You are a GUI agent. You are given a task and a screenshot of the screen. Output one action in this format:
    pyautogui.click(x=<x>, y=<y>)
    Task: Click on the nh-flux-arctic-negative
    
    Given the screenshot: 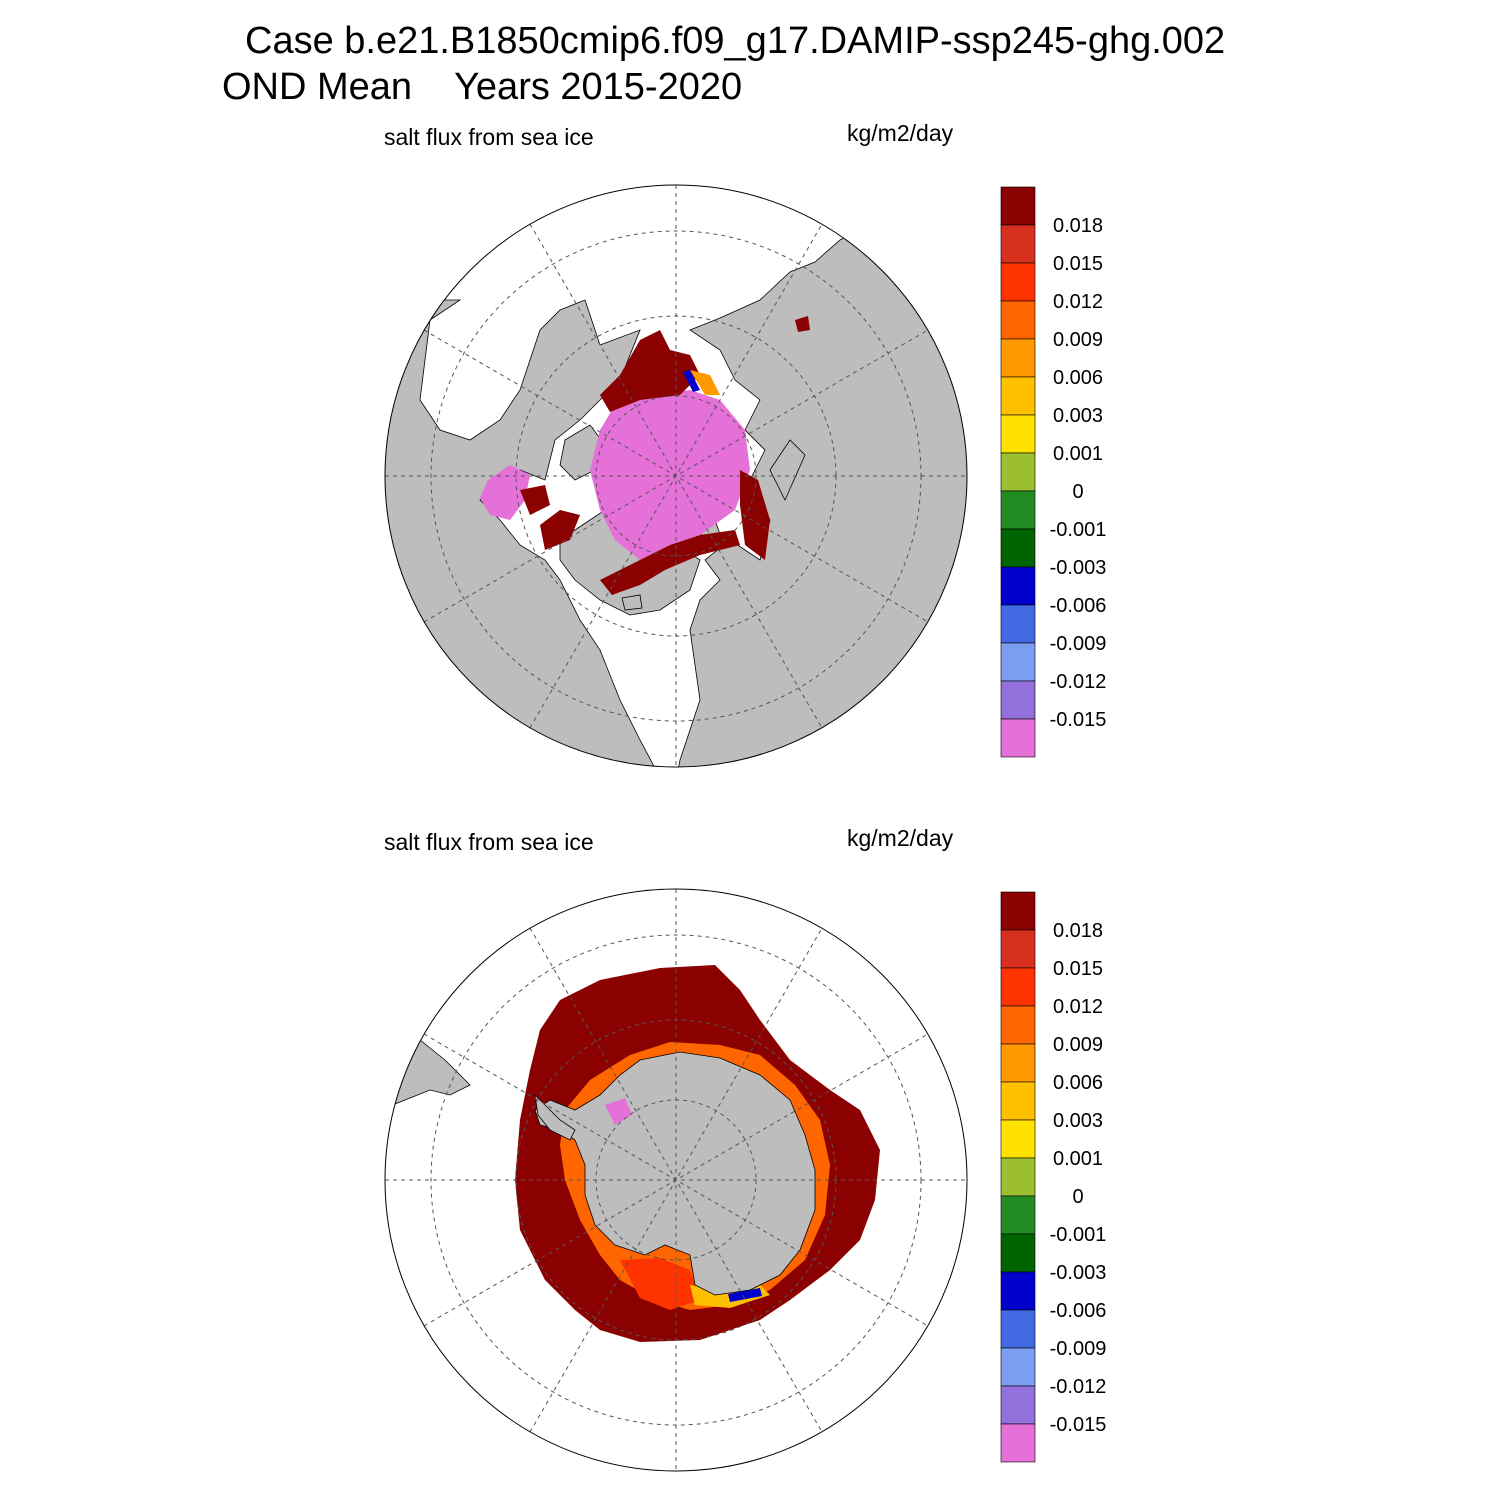 What is the action you would take?
    pyautogui.click(x=670, y=475)
    